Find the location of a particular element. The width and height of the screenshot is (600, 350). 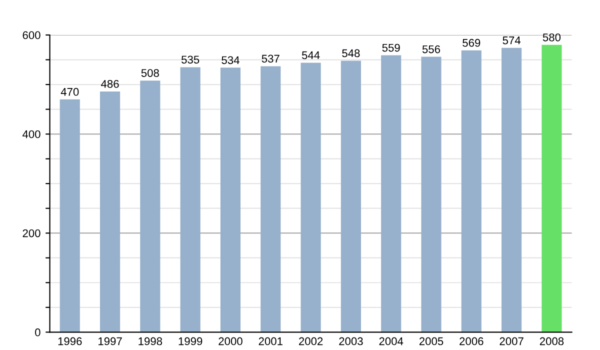

x-tick-label: 1999 is located at coordinates (190, 341).